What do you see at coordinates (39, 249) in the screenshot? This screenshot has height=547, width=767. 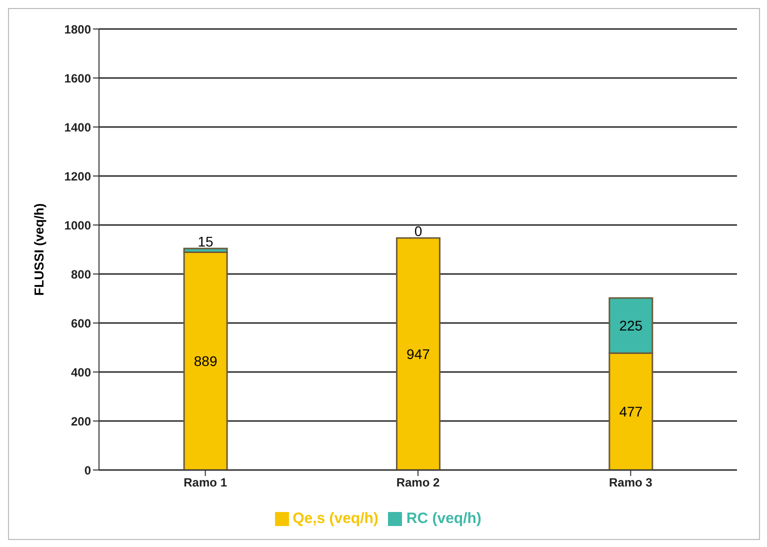 I see `y-axis-title: FLUSSI (veq/h)` at bounding box center [39, 249].